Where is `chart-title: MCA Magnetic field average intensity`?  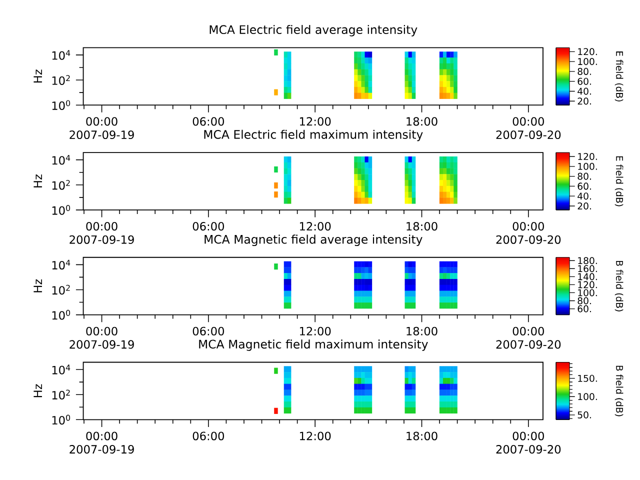
chart-title: MCA Magnetic field average intensity is located at coordinates (313, 240).